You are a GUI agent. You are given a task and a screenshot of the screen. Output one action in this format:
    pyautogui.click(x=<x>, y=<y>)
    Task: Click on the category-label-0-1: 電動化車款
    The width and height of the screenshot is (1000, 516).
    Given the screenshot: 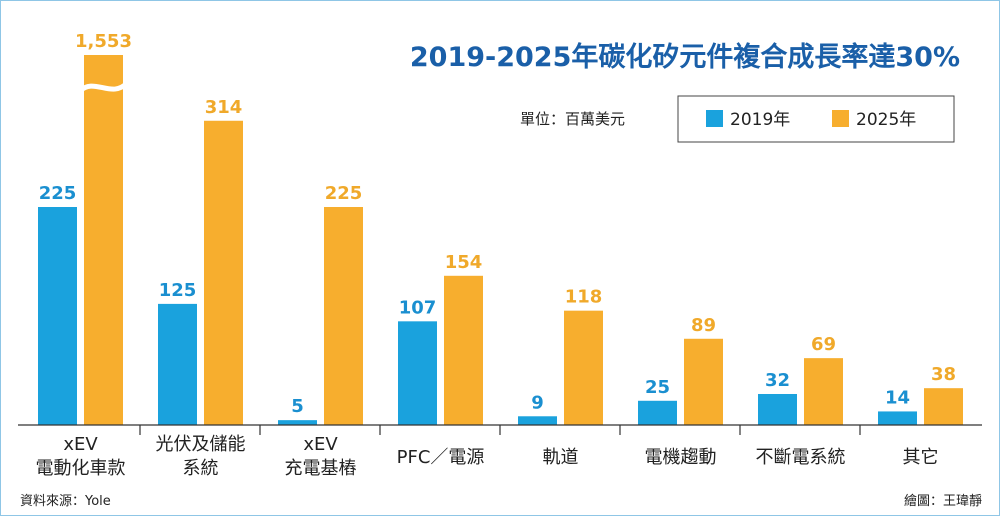 What is the action you would take?
    pyautogui.click(x=81, y=468)
    